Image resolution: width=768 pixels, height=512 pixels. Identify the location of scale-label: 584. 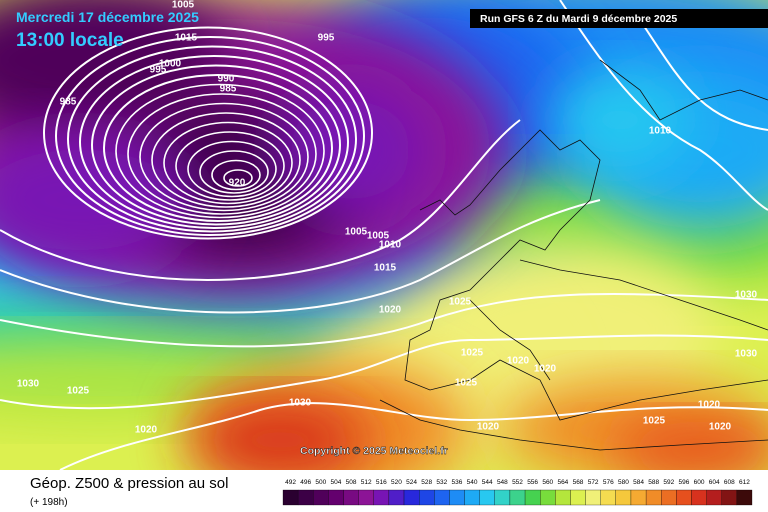
(638, 482).